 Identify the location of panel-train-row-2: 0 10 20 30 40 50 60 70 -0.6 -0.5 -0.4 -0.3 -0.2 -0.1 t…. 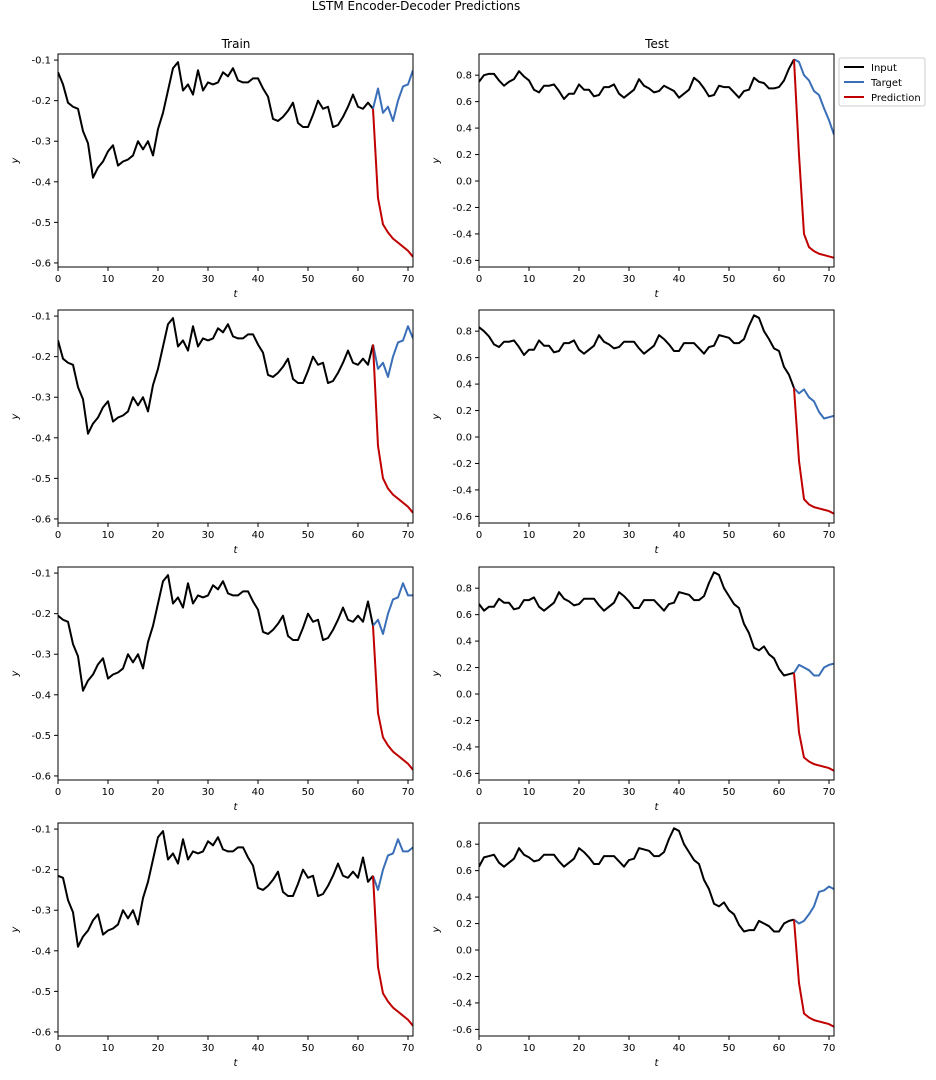
(212, 432).